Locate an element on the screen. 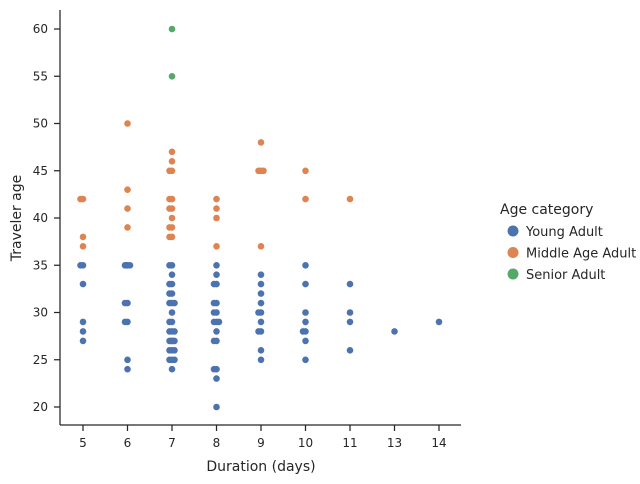 Image resolution: width=640 pixels, height=484 pixels. y-tick-label: 45 is located at coordinates (40, 171).